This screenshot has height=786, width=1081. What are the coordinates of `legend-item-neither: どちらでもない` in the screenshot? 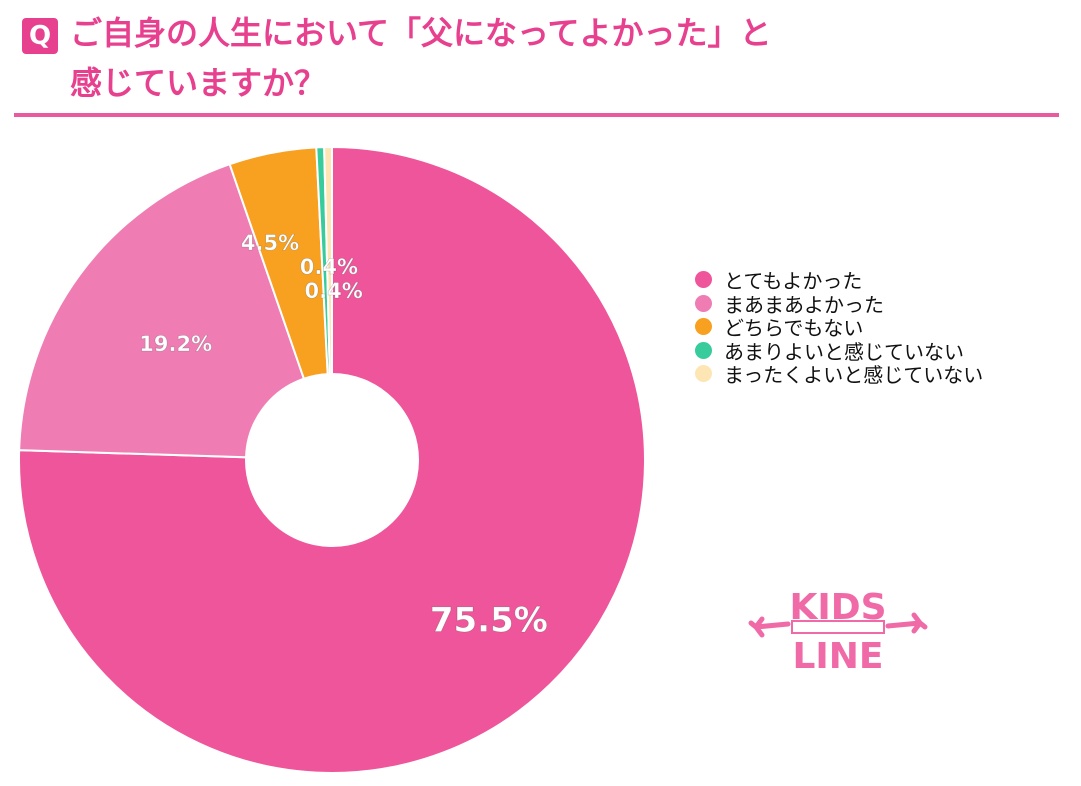 It's located at (839, 328).